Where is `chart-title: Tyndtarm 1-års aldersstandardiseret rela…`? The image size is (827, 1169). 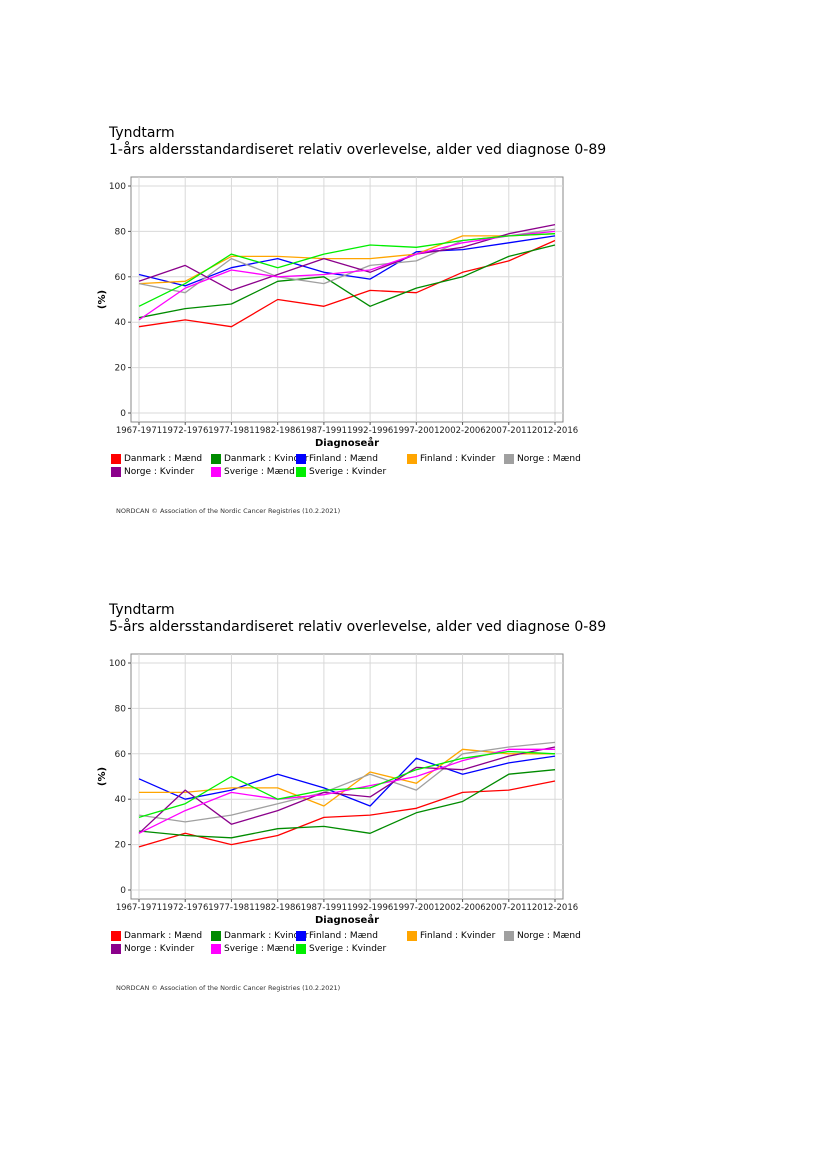 chart-title: Tyndtarm 1-års aldersstandardiseret rela… is located at coordinates (357, 142).